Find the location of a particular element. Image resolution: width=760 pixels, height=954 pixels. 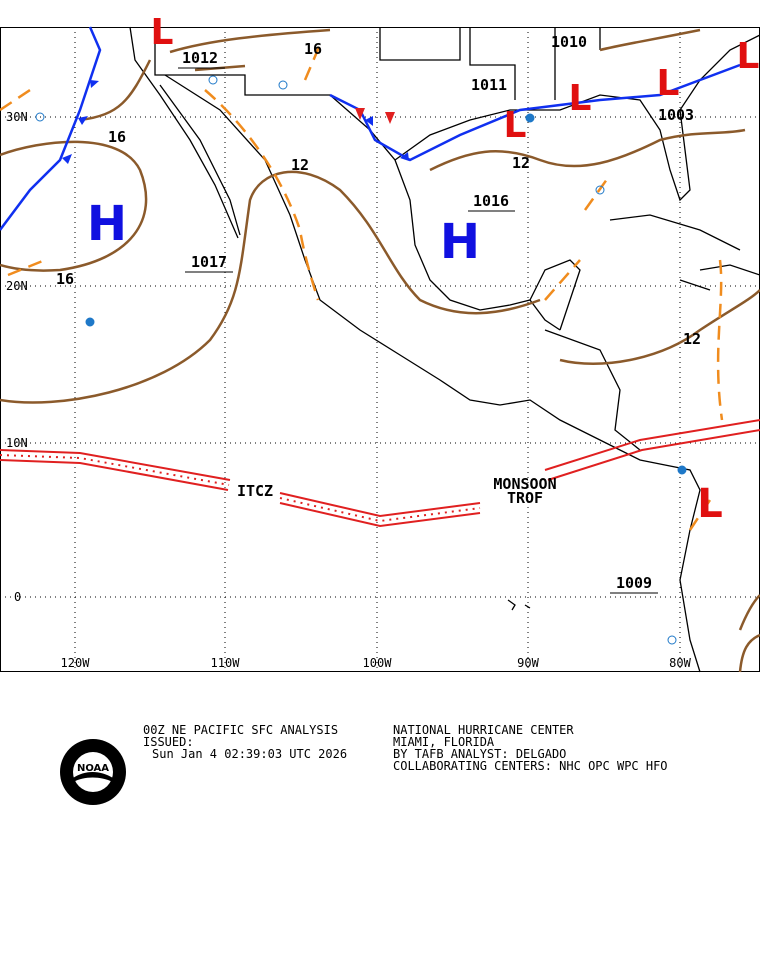

lon-label: 80W is located at coordinates (680, 663).